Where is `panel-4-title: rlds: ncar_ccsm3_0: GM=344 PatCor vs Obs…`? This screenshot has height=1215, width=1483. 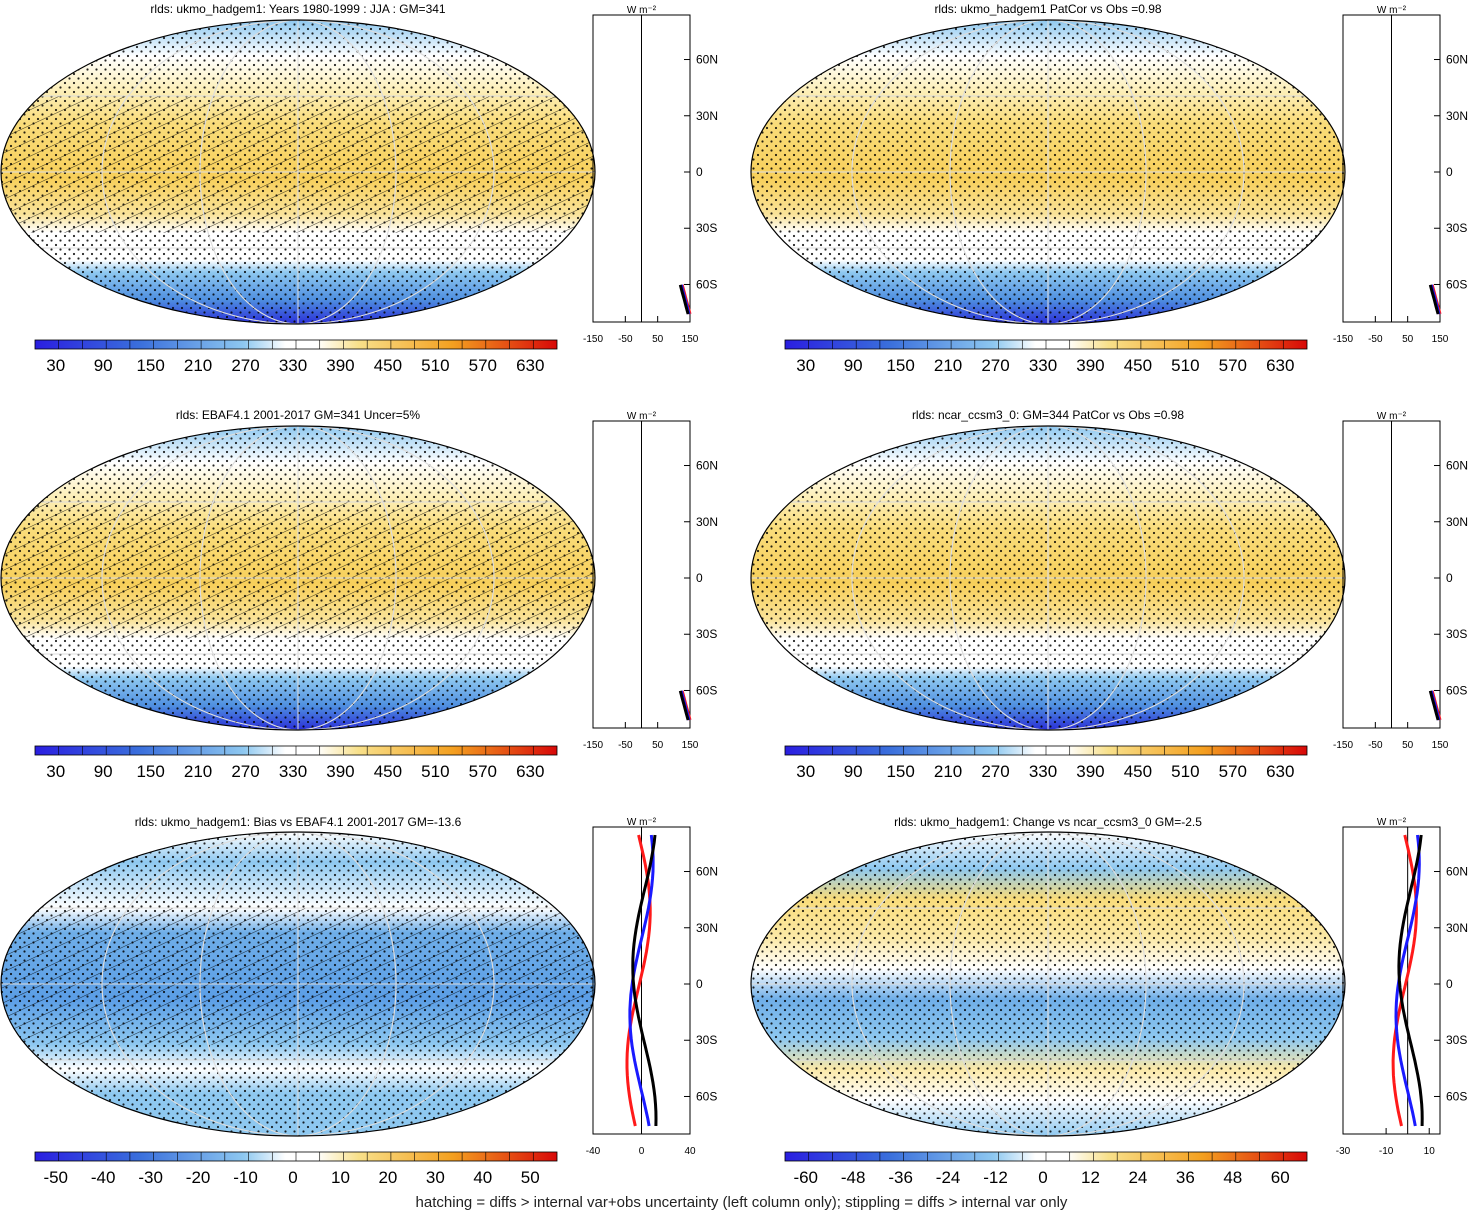 panel-4-title: rlds: ncar_ccsm3_0: GM=344 PatCor vs Obs… is located at coordinates (1048, 415).